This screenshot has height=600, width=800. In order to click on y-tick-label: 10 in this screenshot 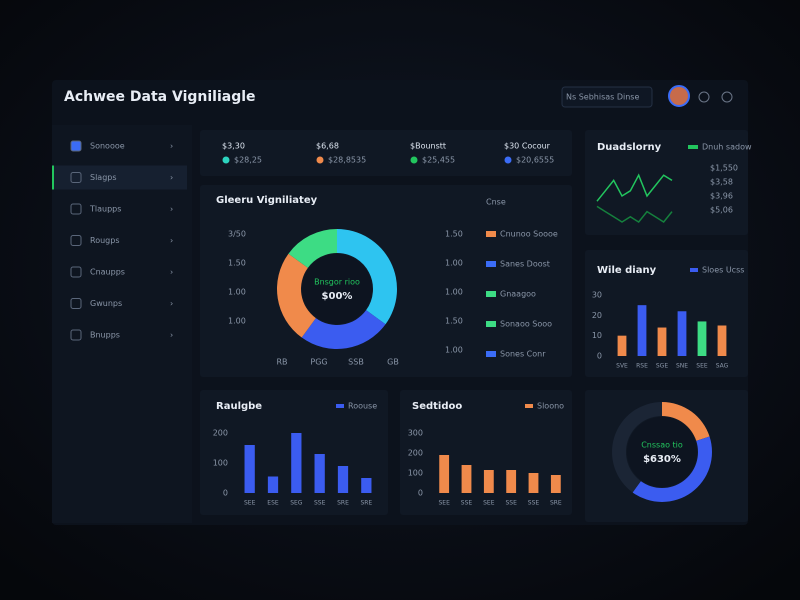, I will do `click(597, 335)`.